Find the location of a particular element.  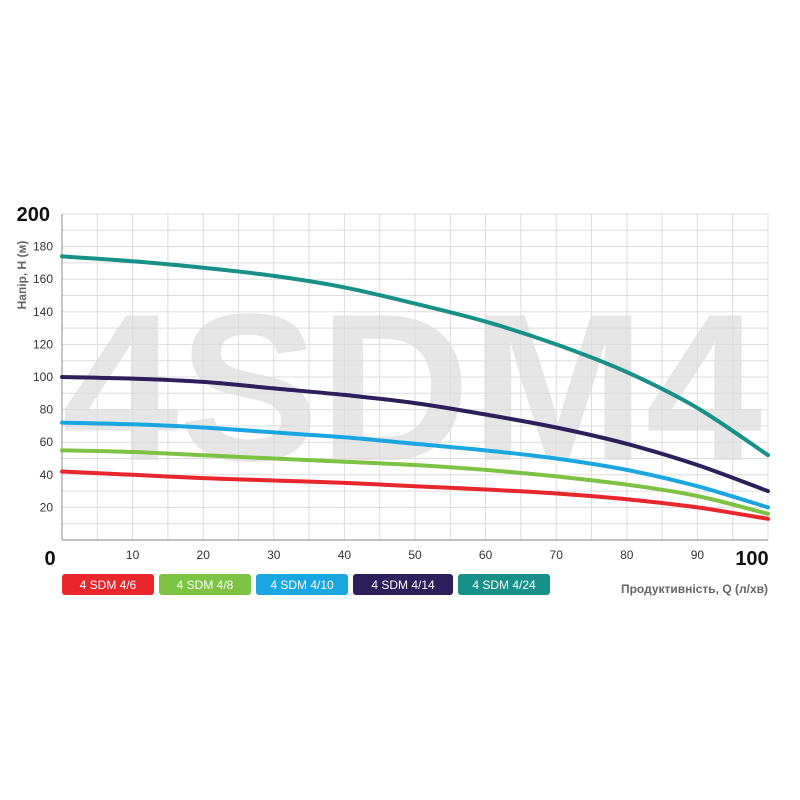

y-tick-label: 80 is located at coordinates (47, 410).